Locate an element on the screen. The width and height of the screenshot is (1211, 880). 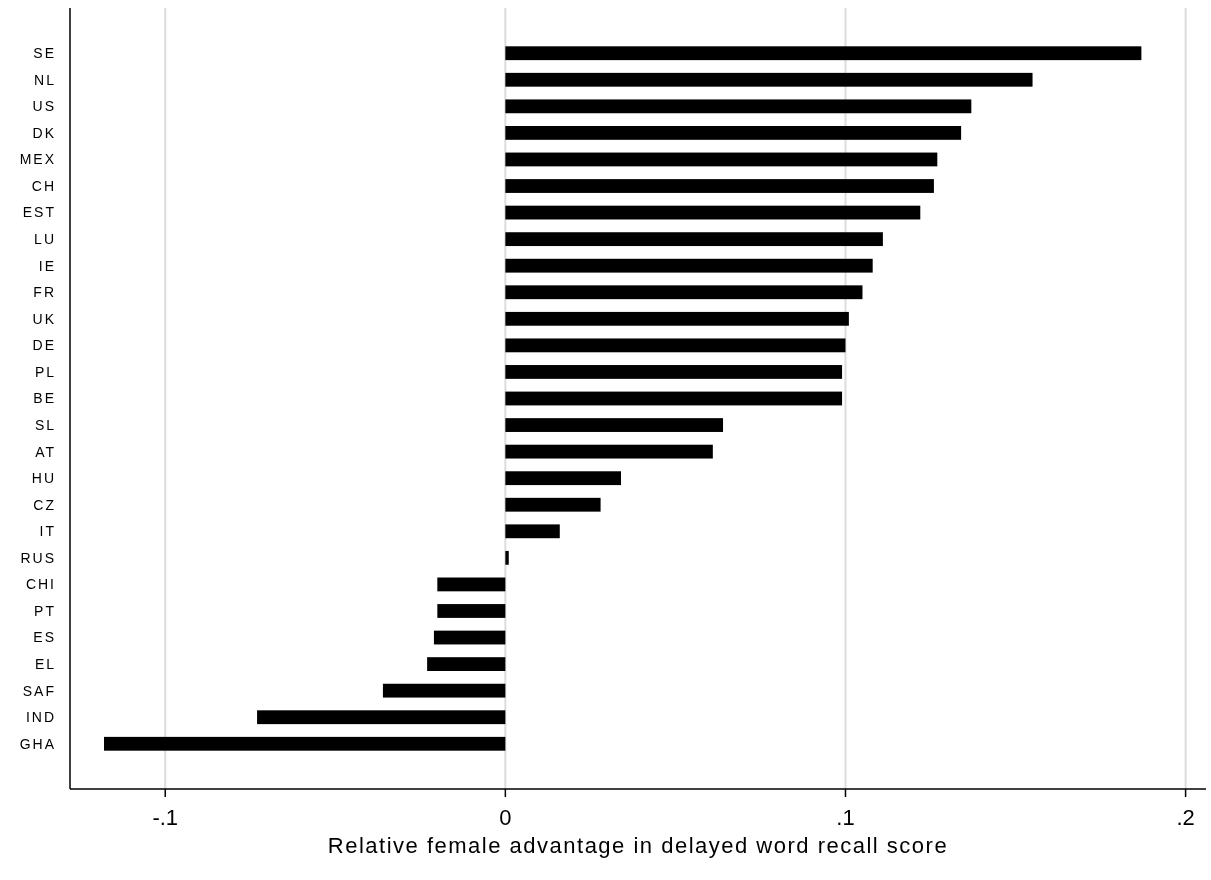
y-tick-label: US is located at coordinates (44, 106).